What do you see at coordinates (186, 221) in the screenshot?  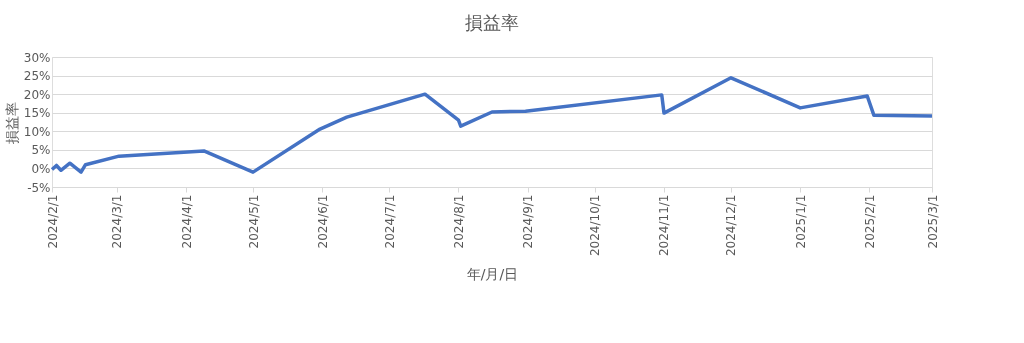 I see `x-tick-label: 2024/4/1` at bounding box center [186, 221].